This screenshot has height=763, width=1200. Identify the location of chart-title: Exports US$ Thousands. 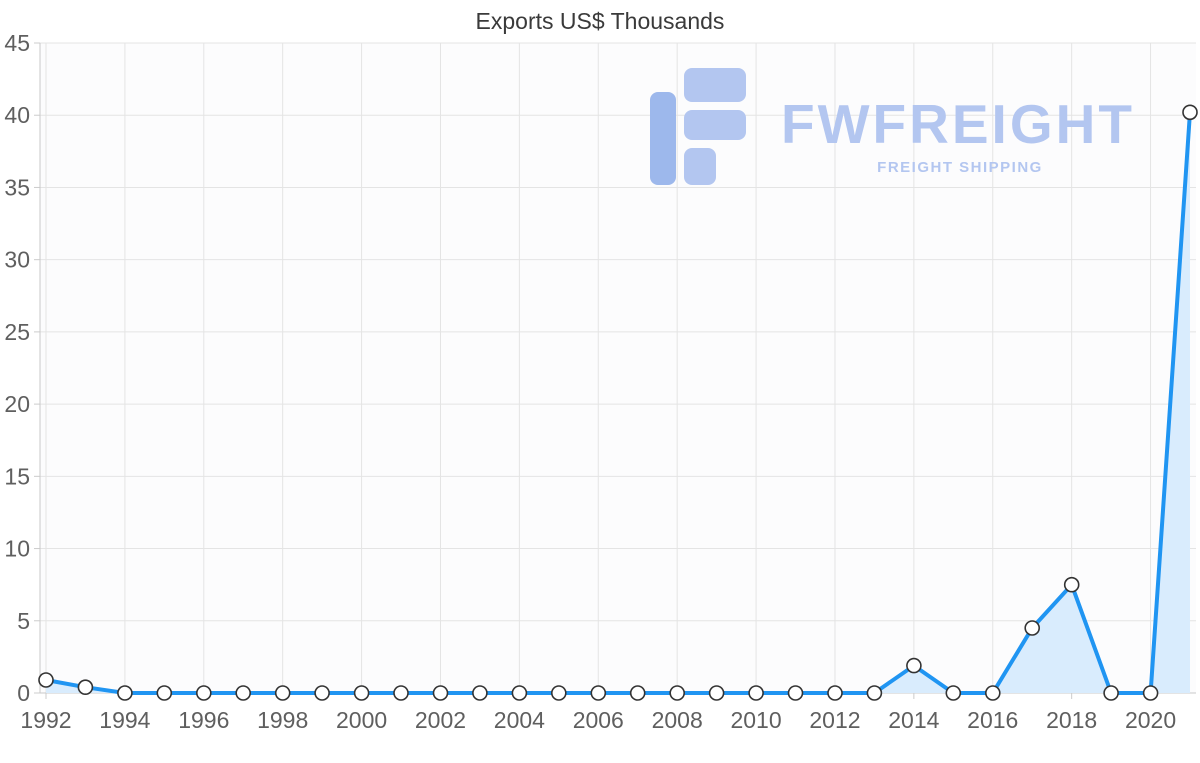
(600, 21).